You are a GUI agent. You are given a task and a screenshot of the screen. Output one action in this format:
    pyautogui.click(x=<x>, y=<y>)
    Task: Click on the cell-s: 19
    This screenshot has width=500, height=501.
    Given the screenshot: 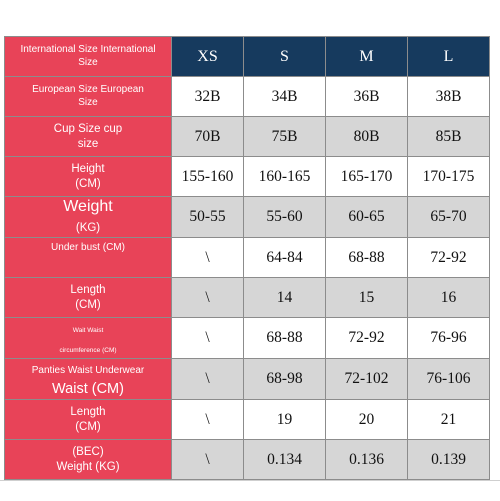 What is the action you would take?
    pyautogui.click(x=284, y=419)
    